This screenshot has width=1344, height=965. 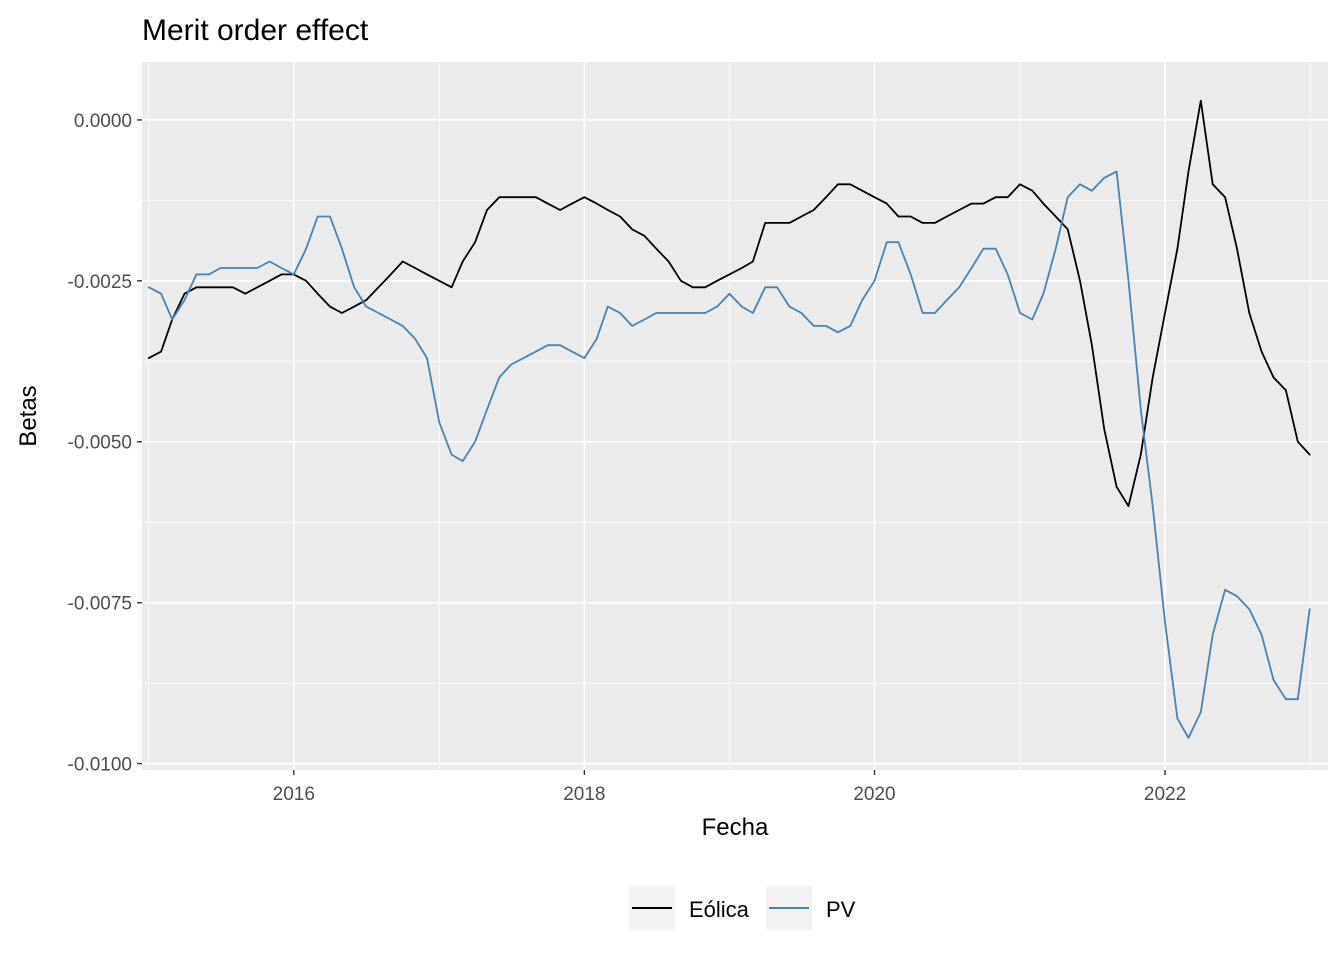 I want to click on x-axis-label: Fecha, so click(x=735, y=827).